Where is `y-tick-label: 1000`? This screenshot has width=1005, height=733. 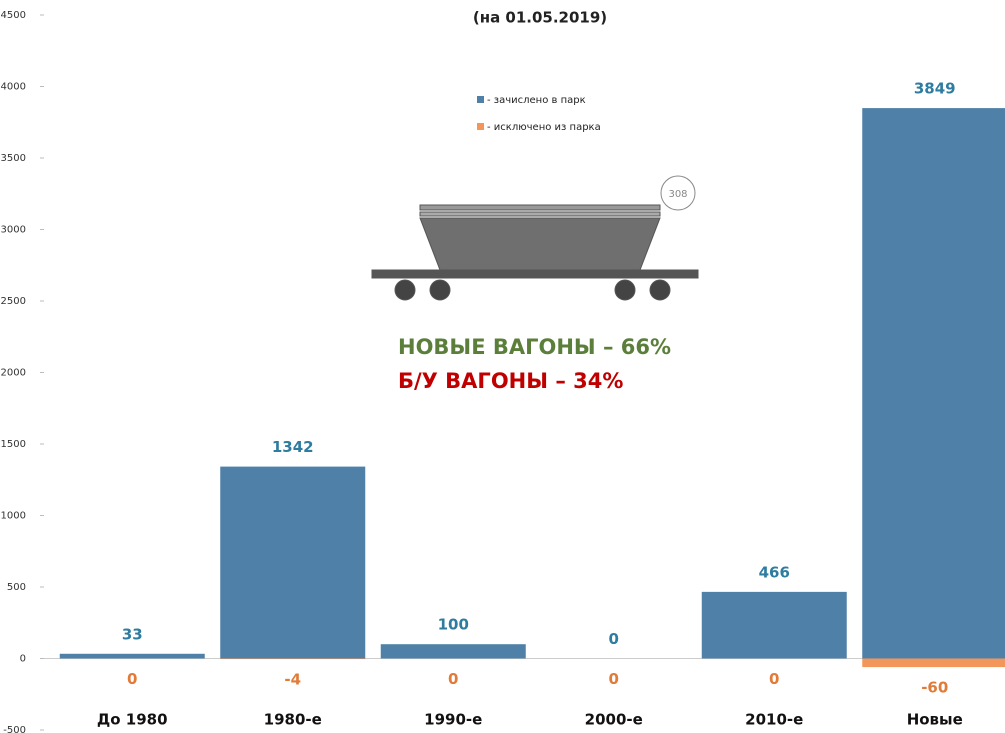 y-tick-label: 1000 is located at coordinates (13, 516).